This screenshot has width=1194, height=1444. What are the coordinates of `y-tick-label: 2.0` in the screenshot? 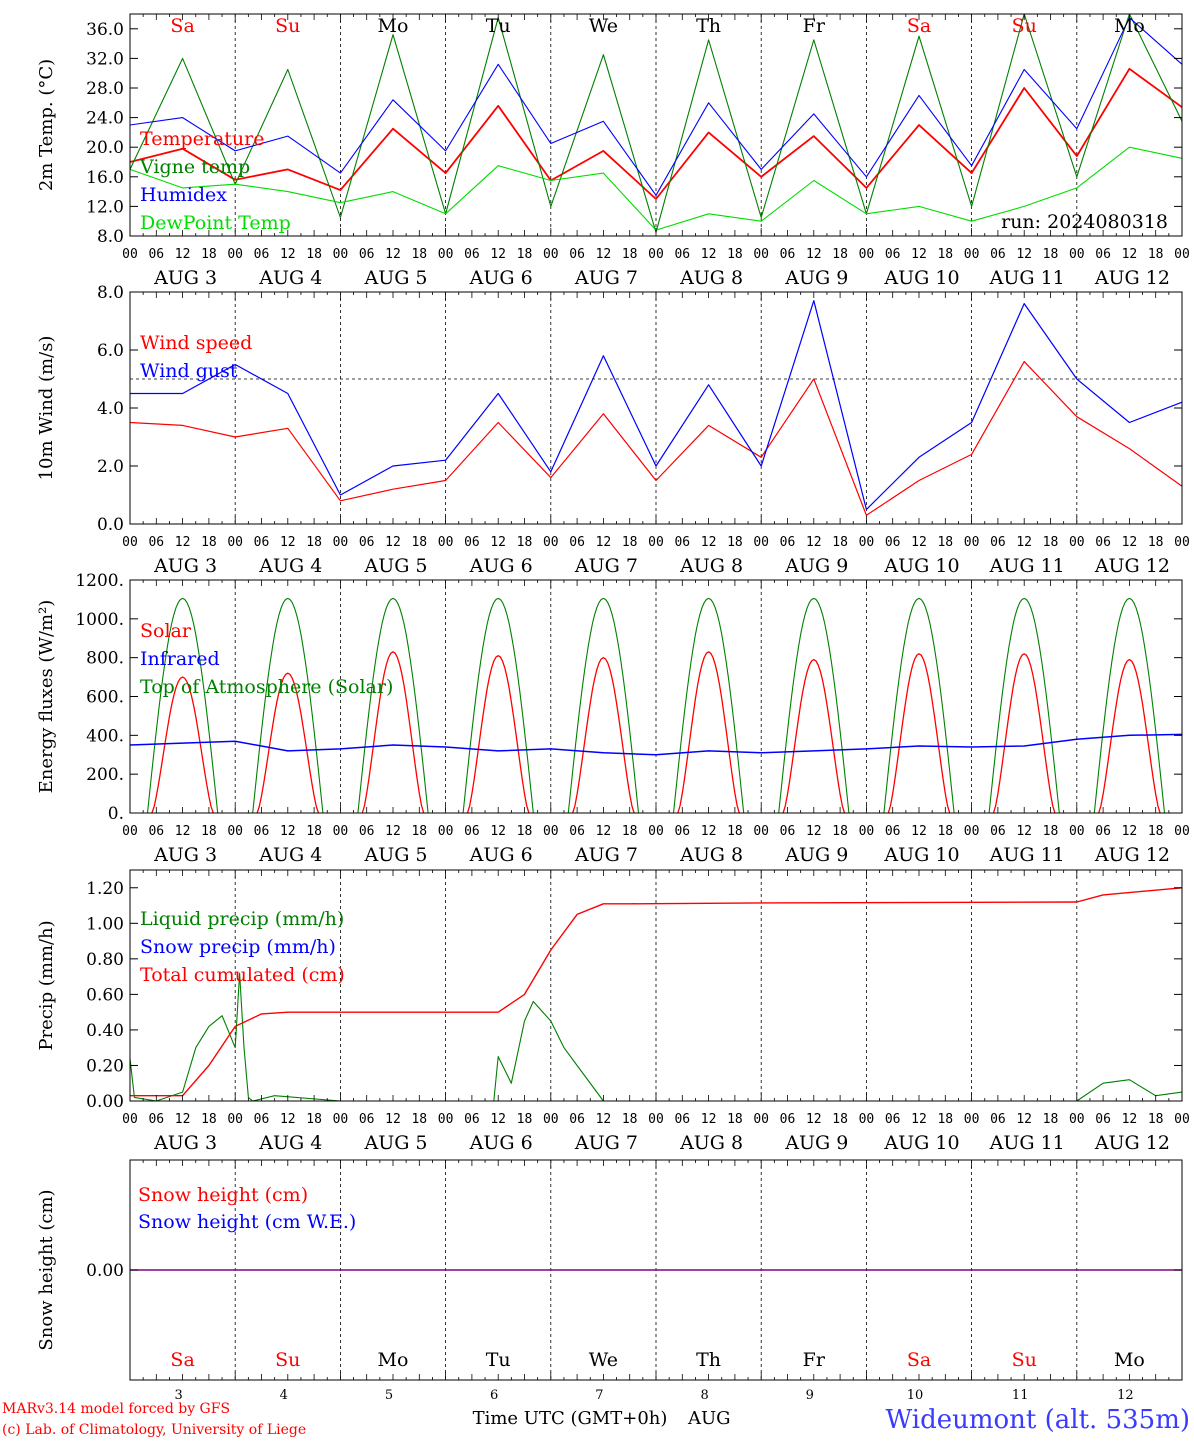 It's located at (110, 467).